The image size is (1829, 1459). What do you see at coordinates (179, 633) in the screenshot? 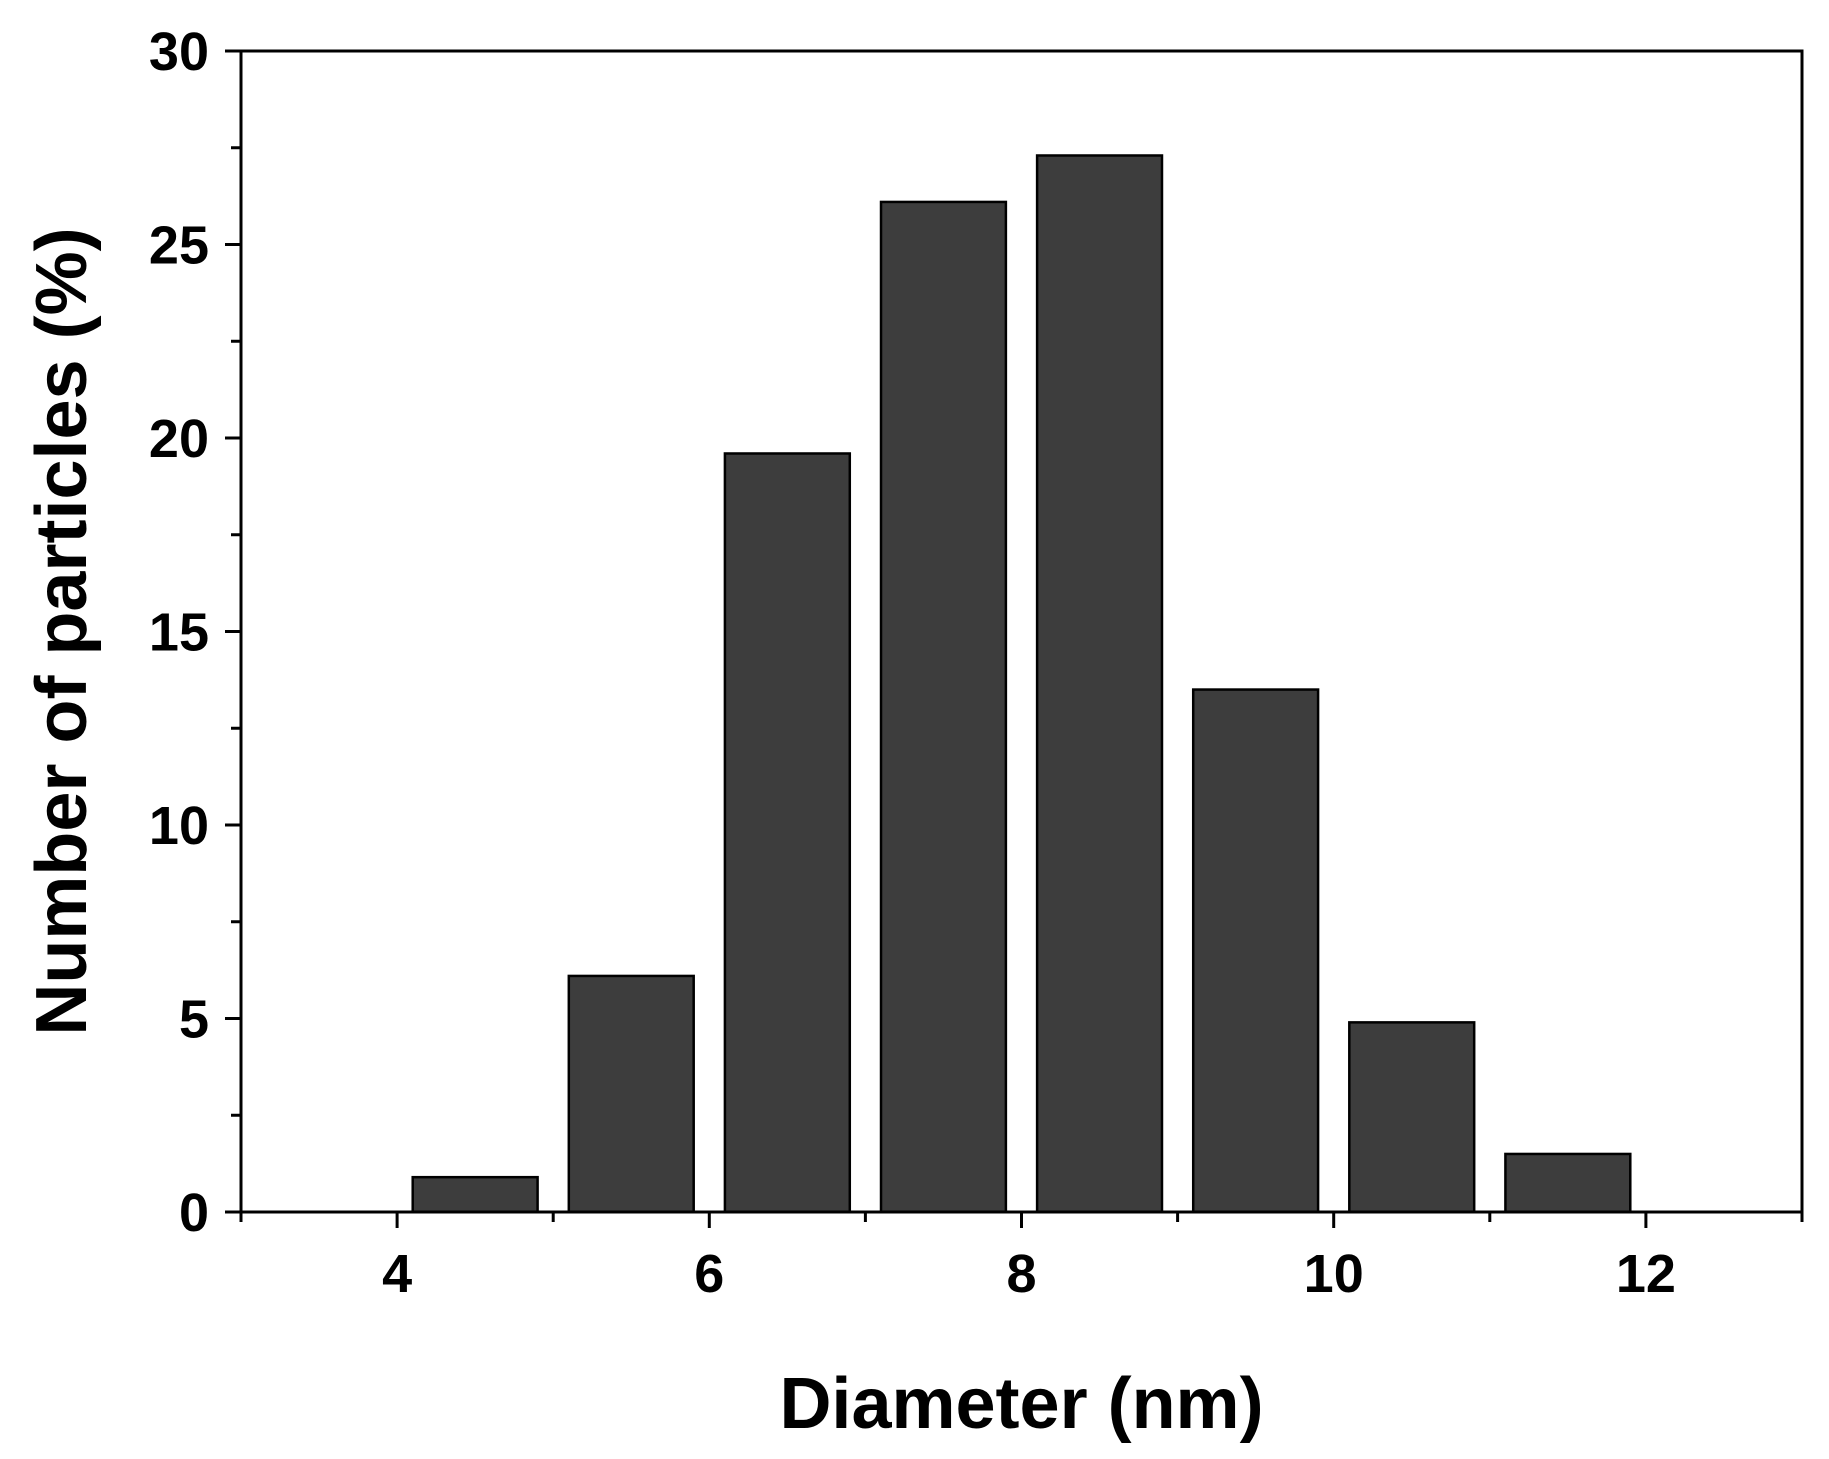
I see `y-tick-label: 15` at bounding box center [179, 633].